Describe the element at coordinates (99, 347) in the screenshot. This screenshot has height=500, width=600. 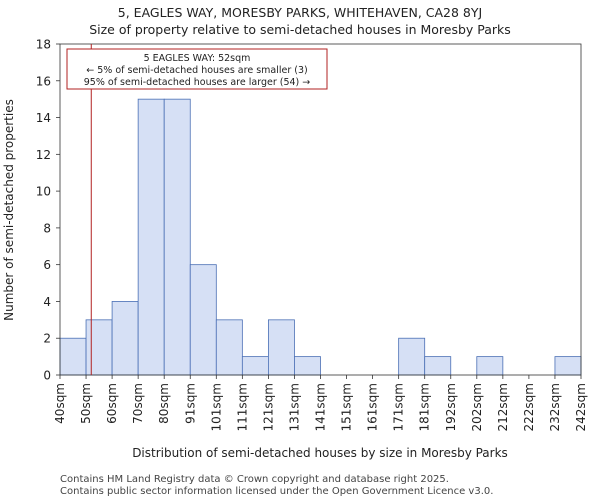
I see `bar-50sqm` at that location.